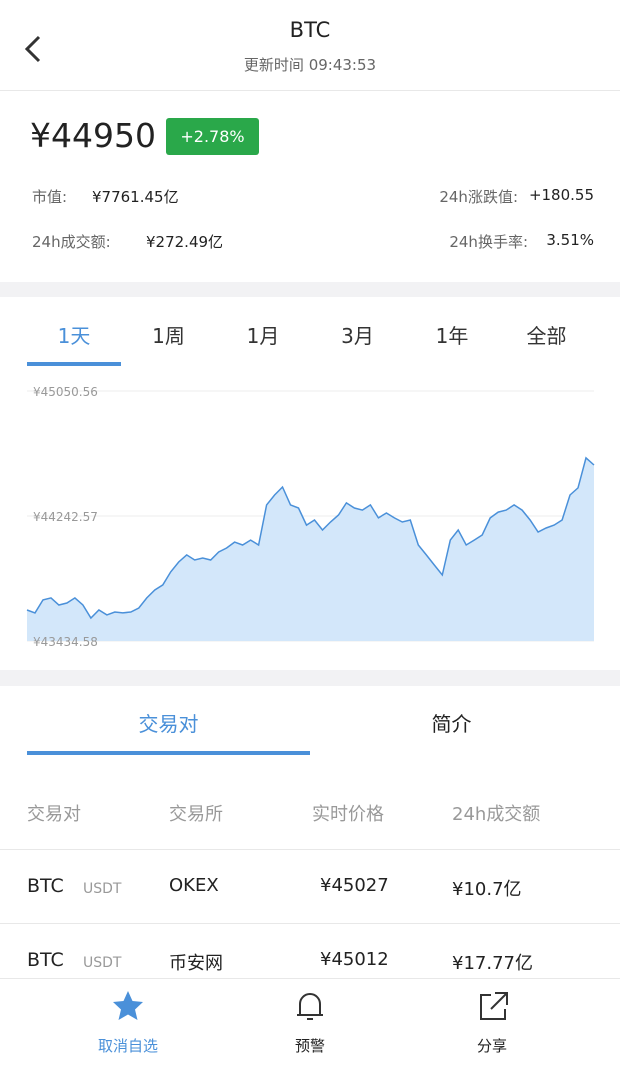  What do you see at coordinates (54, 814) in the screenshot?
I see `table-header: 交易对` at bounding box center [54, 814].